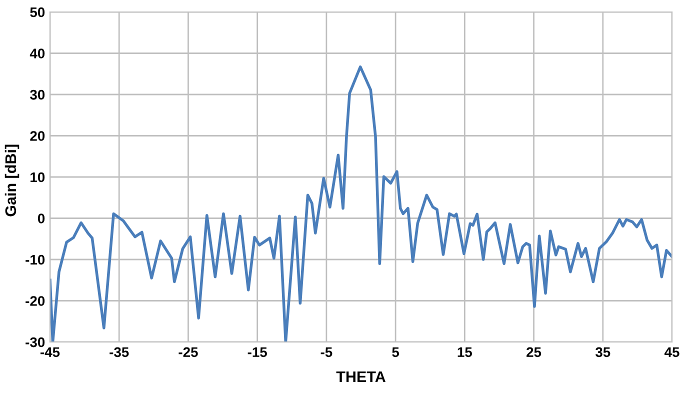 Image resolution: width=684 pixels, height=401 pixels. I want to click on x-tick-label: -15, so click(257, 352).